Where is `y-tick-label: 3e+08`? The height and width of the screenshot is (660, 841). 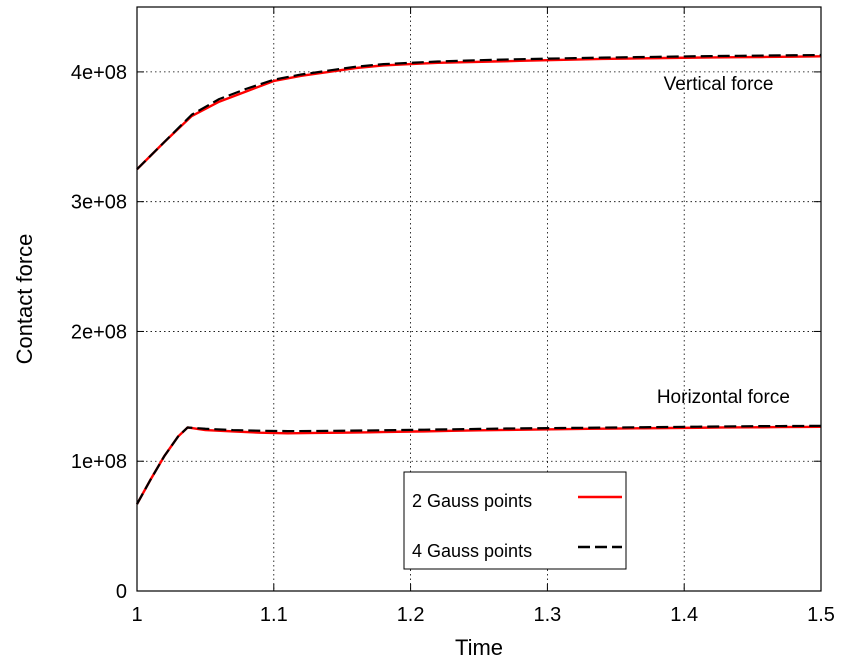
y-tick-label: 3e+08 is located at coordinates (99, 203).